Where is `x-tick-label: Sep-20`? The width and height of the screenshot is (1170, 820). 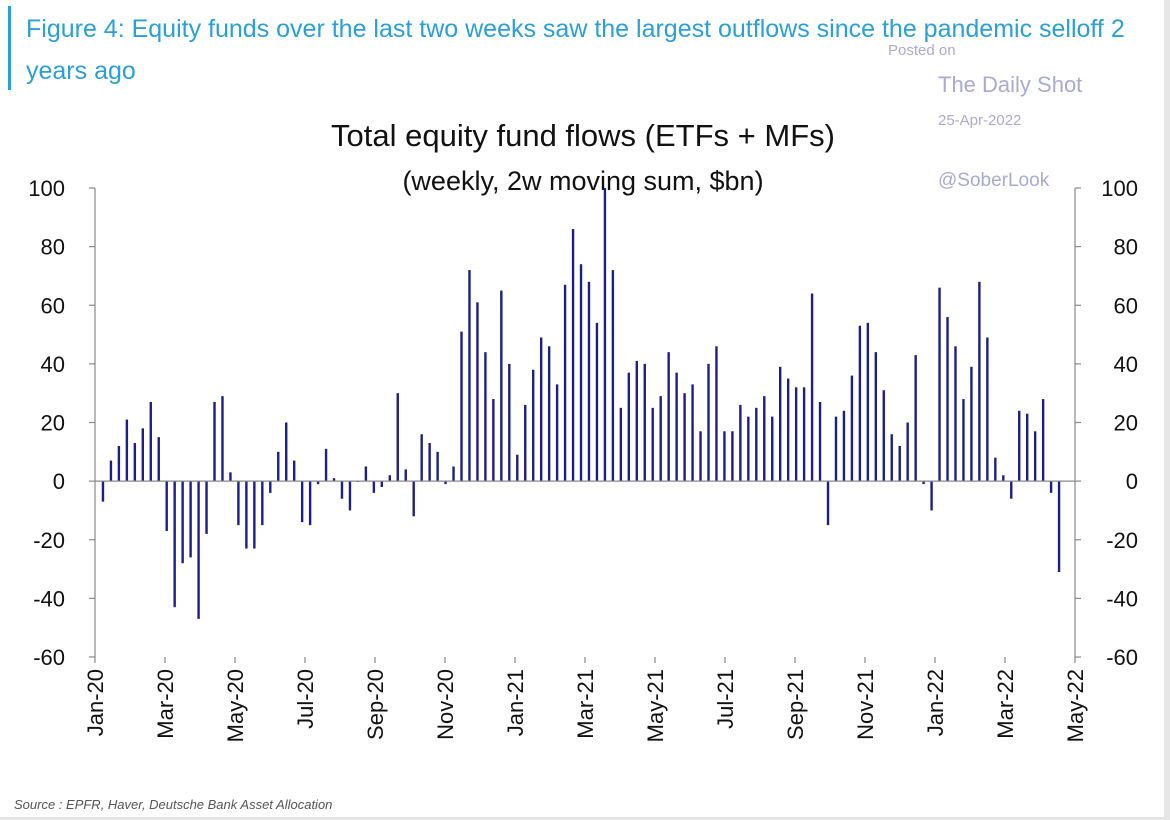 x-tick-label: Sep-20 is located at coordinates (375, 704).